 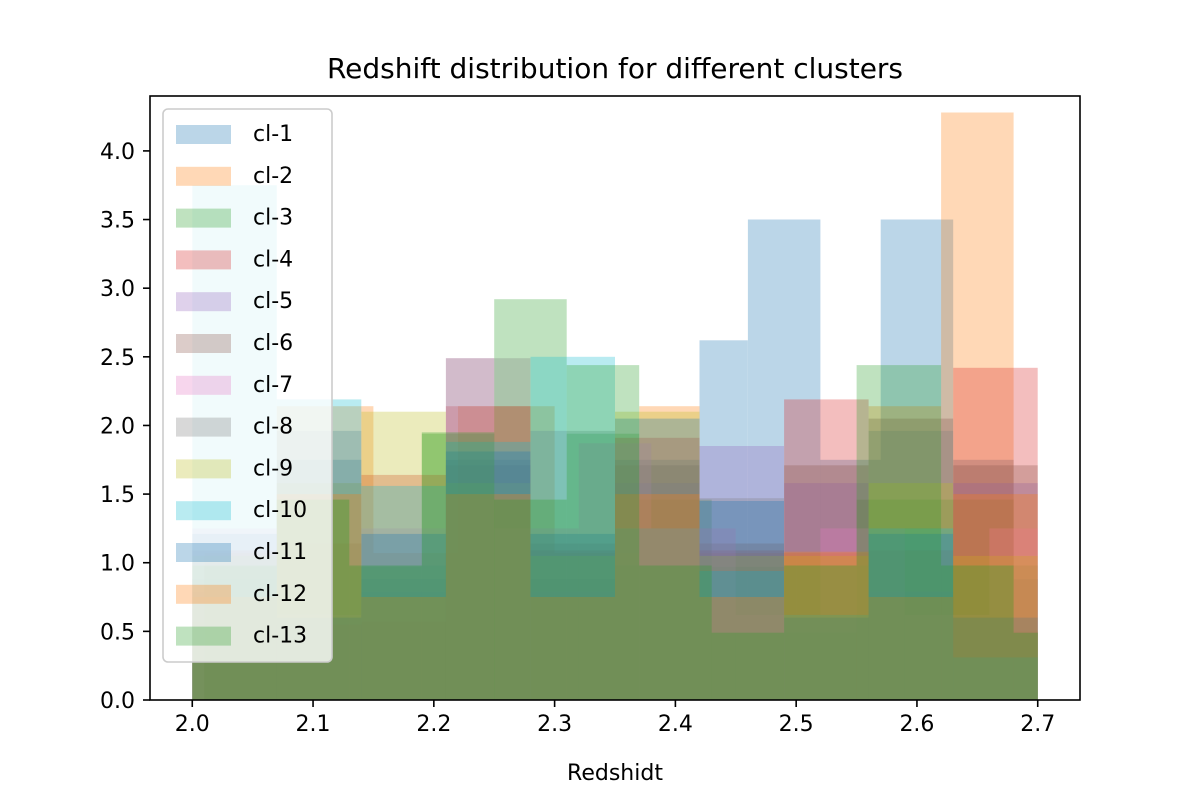 I want to click on legend-label-cl-9: cl-9, so click(x=273, y=468).